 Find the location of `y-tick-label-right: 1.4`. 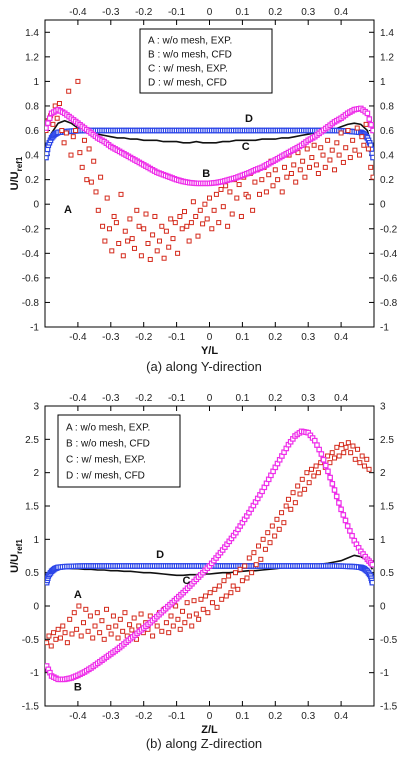

y-tick-label-right: 1.4 is located at coordinates (387, 33).